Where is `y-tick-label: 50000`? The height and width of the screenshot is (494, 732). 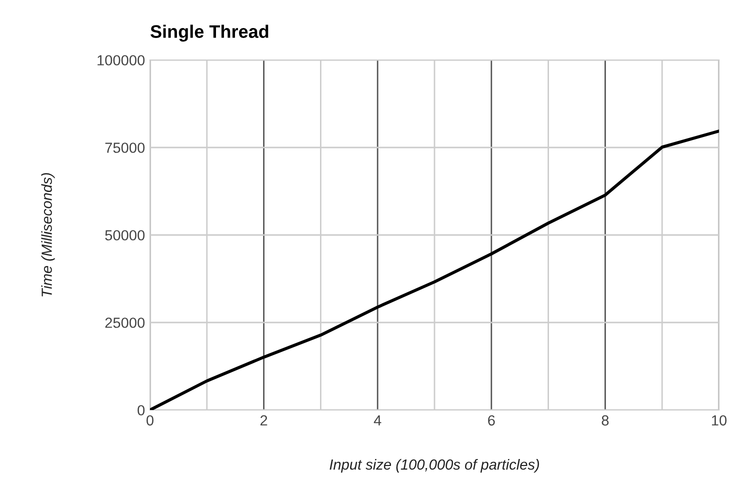 y-tick-label: 50000 is located at coordinates (125, 235).